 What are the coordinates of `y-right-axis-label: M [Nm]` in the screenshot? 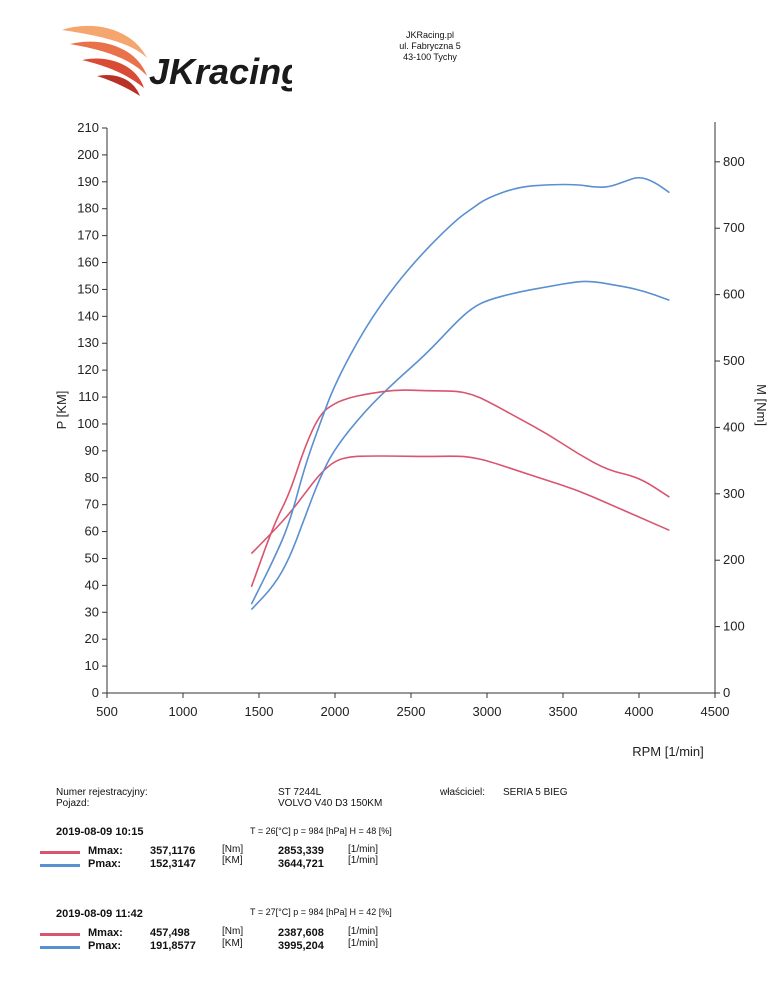 It's located at (761, 405).